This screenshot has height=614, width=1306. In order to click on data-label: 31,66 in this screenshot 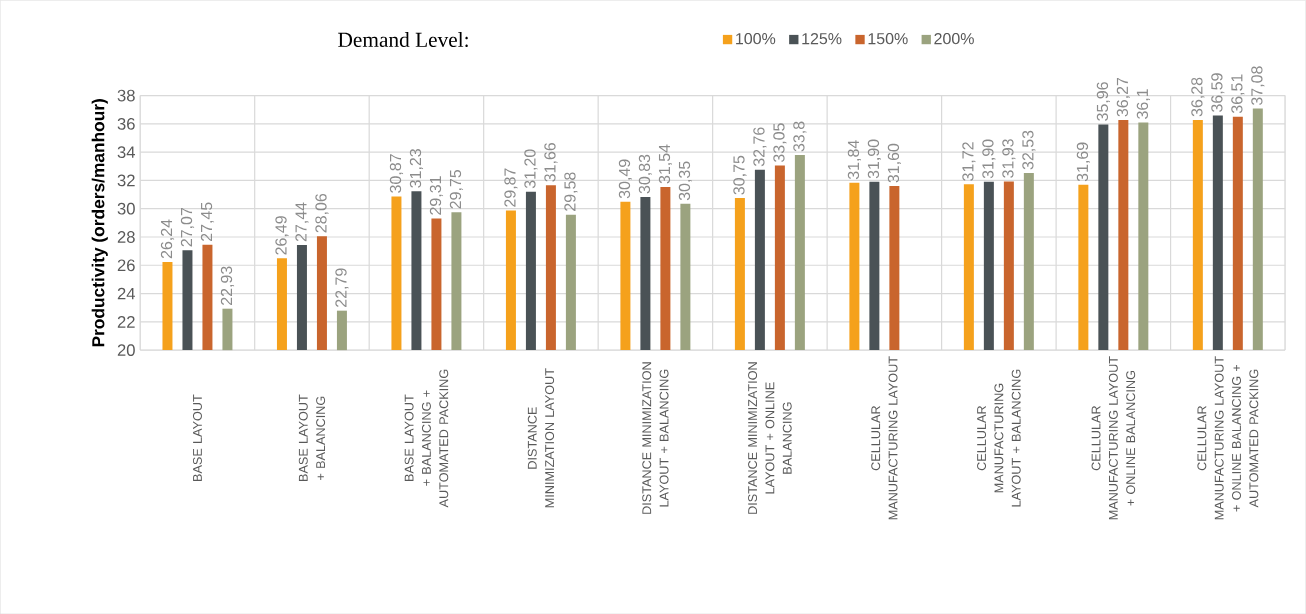, I will do `click(551, 162)`.